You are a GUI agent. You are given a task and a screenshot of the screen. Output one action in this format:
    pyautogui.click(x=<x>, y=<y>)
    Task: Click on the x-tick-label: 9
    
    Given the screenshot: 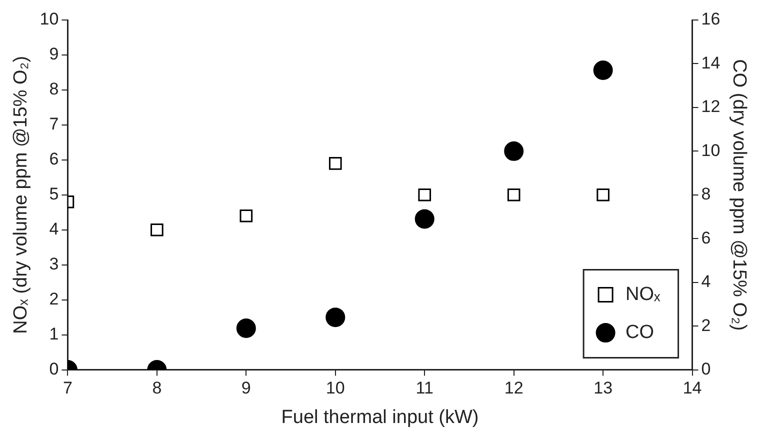 What is the action you would take?
    pyautogui.click(x=246, y=388)
    